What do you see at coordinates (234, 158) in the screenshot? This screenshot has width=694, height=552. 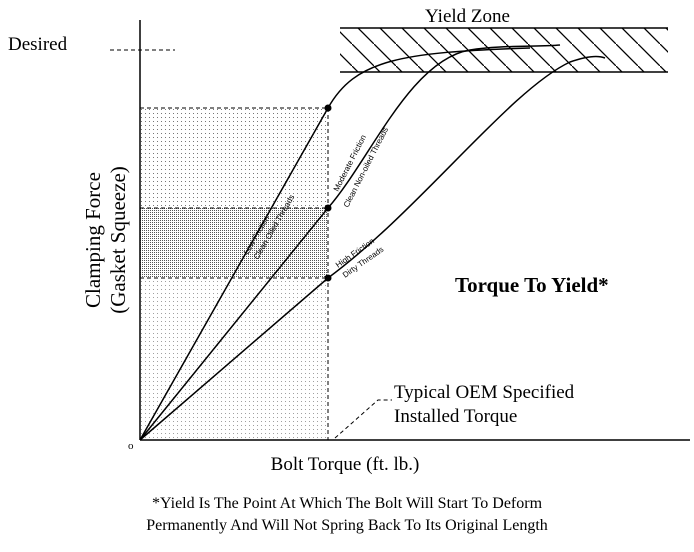 I see `shade-upper` at bounding box center [234, 158].